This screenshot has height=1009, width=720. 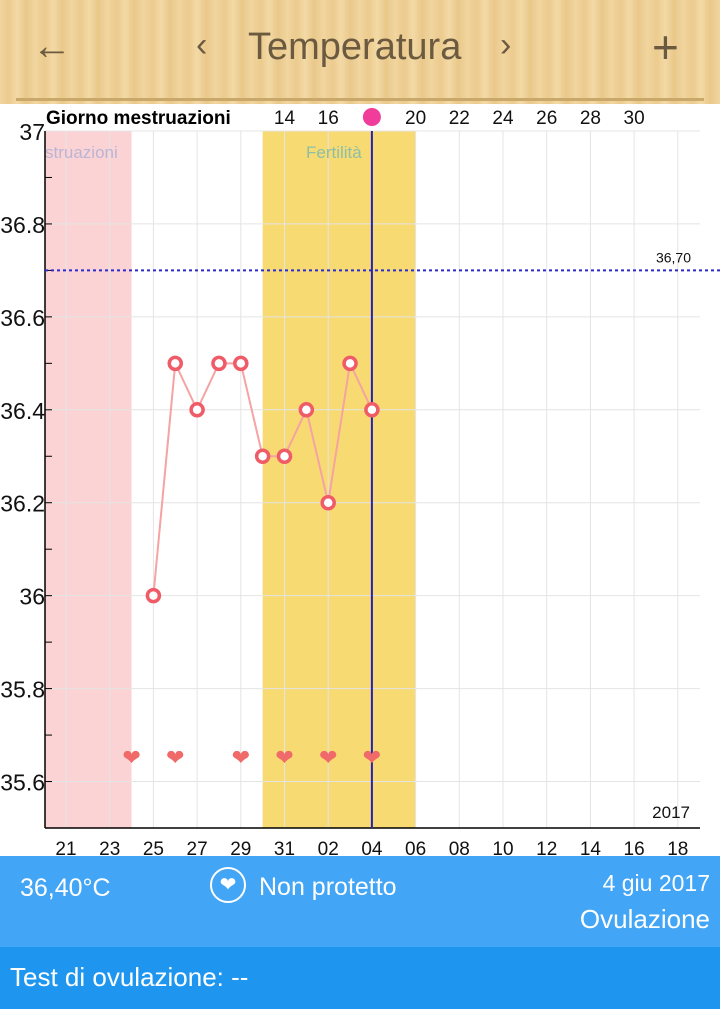 What do you see at coordinates (372, 847) in the screenshot?
I see `x-tick-label: 04` at bounding box center [372, 847].